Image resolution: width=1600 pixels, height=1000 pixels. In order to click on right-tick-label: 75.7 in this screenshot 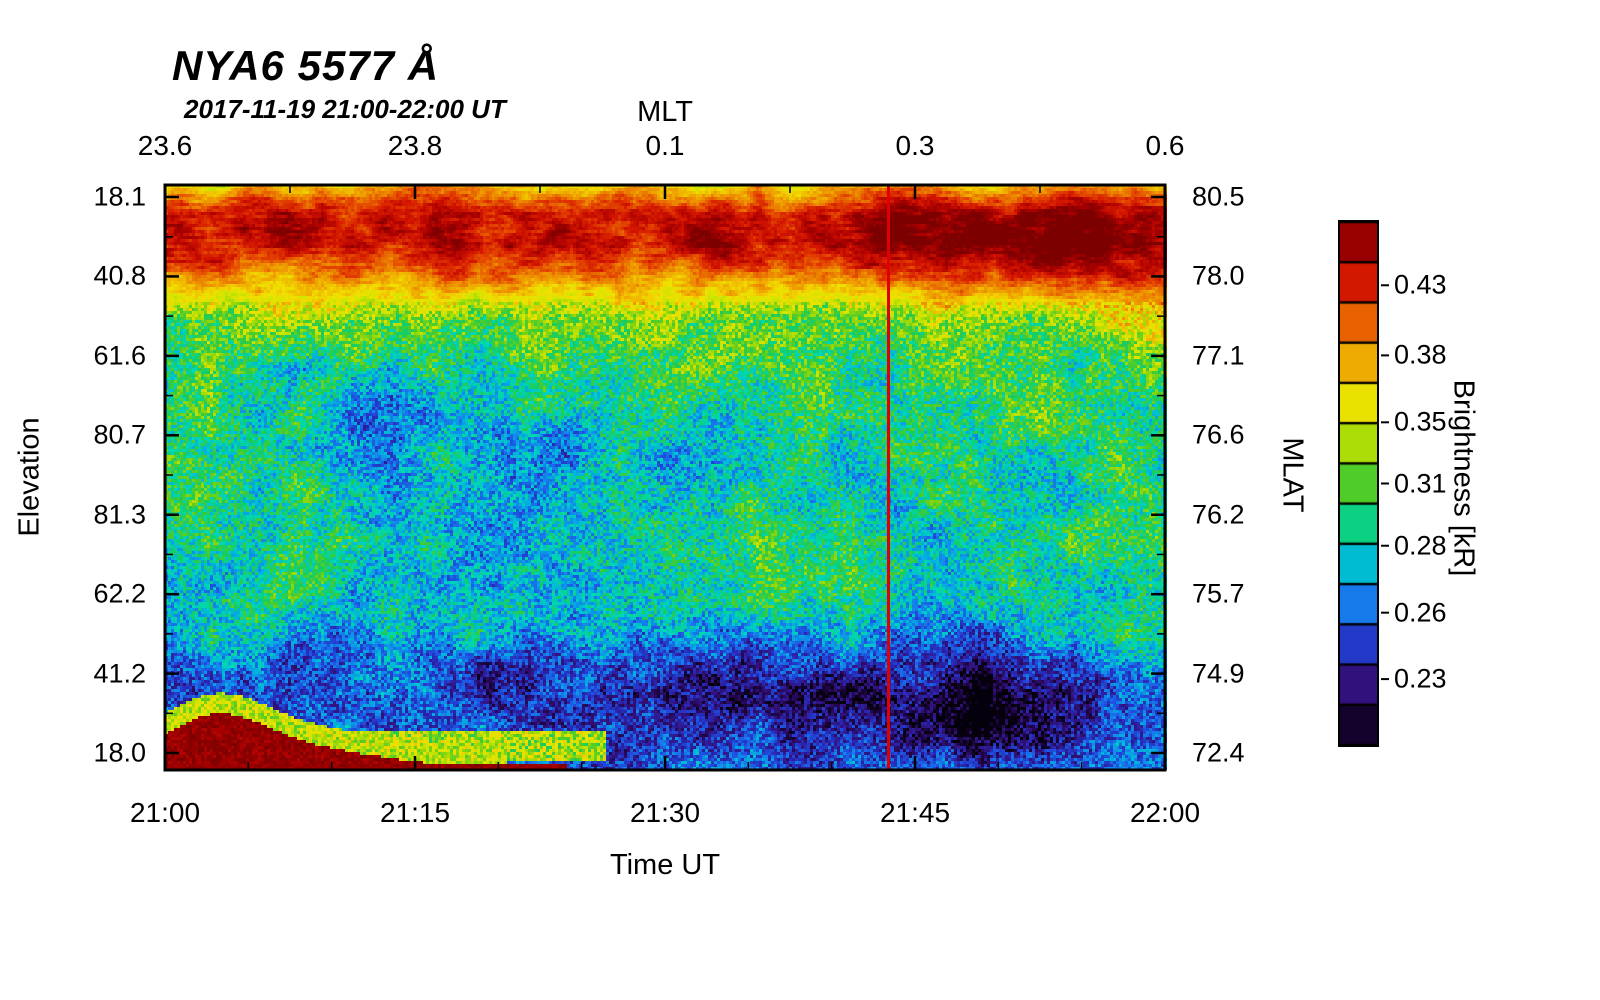, I will do `click(1218, 593)`.